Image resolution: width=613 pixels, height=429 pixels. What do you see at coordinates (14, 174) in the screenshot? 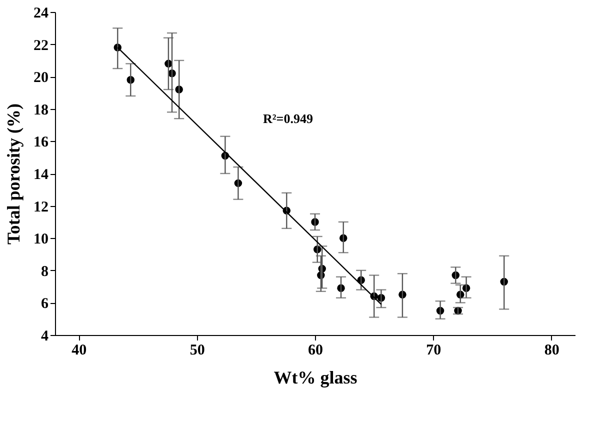
I see `y-axis-title: Total porosity (%)` at bounding box center [14, 174].